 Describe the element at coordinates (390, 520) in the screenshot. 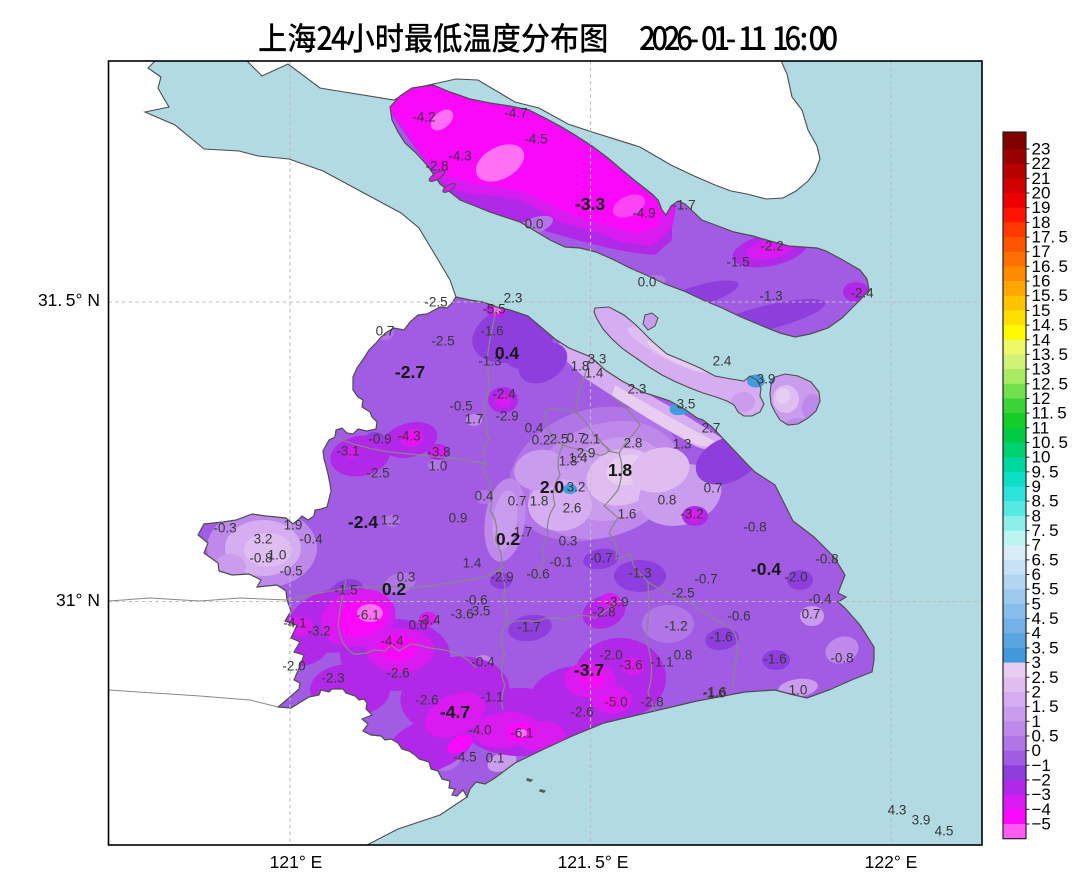

I see `svg-text: 1.2` at that location.